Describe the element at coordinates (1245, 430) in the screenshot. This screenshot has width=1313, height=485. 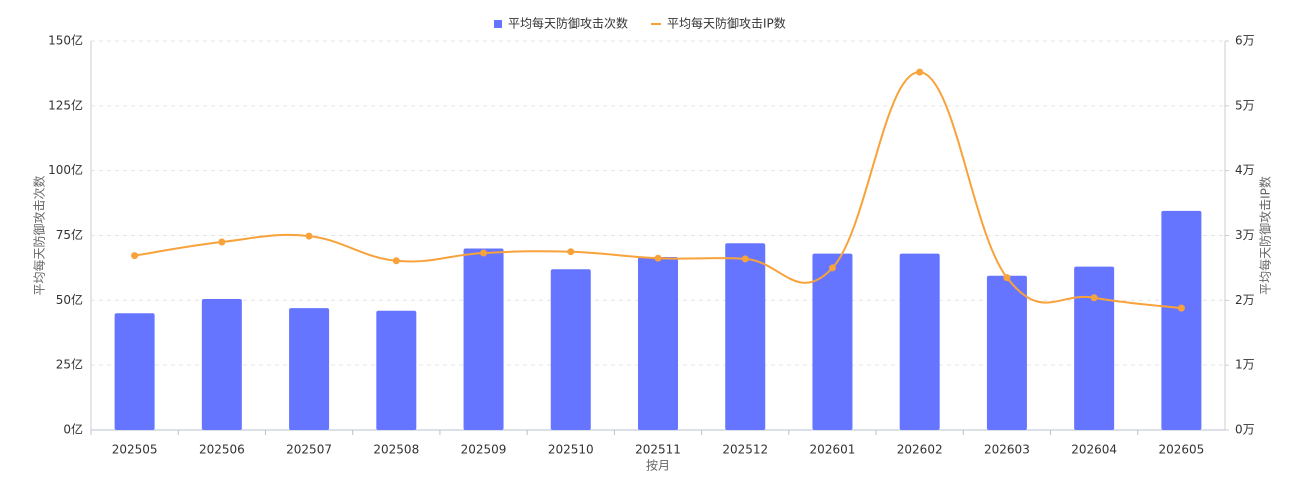
I see `y2-tick-label: 0万` at that location.